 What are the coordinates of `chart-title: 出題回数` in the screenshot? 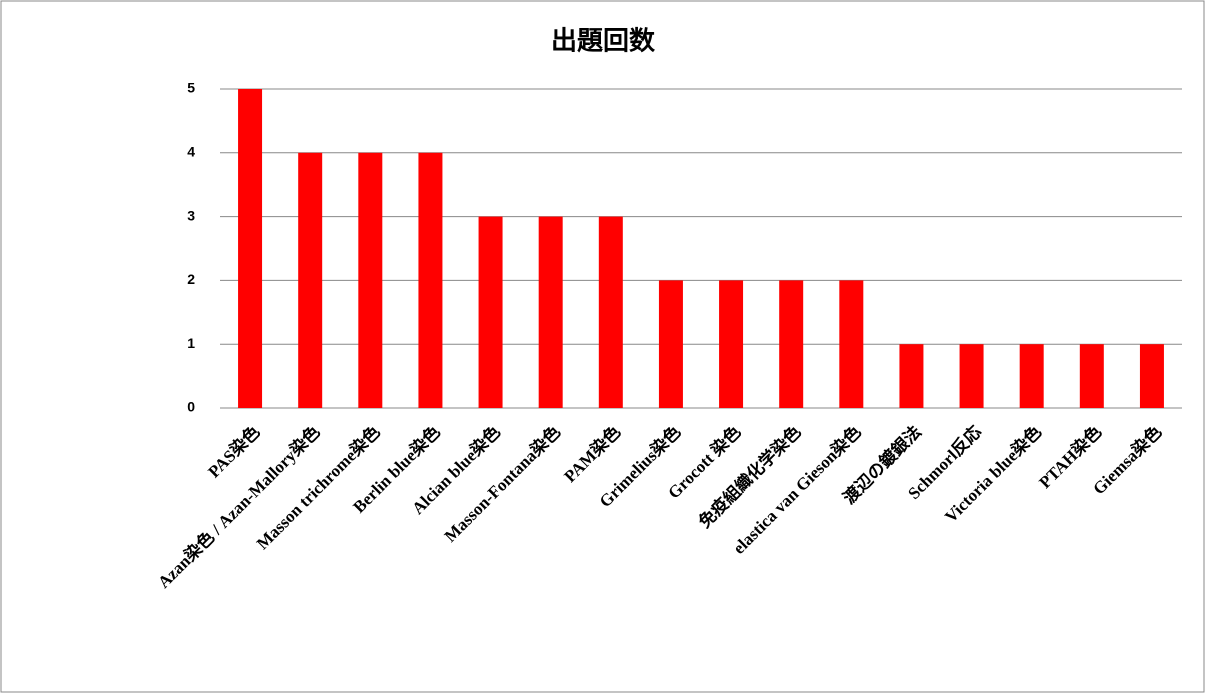 It's located at (603, 42).